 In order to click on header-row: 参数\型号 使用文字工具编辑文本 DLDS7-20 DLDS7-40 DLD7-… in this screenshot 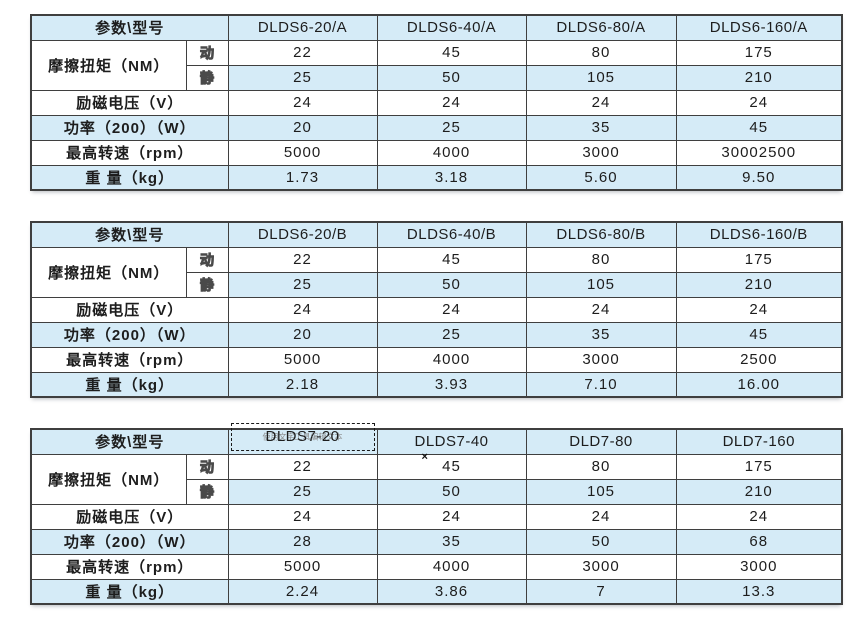, I will do `click(436, 439)`.